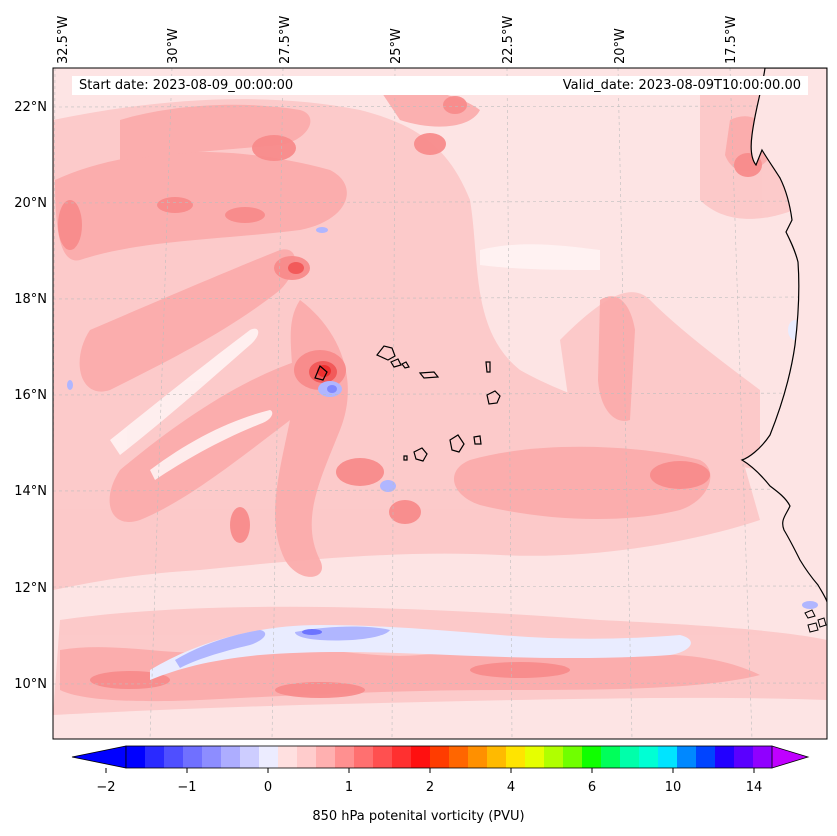 Image resolution: width=837 pixels, height=836 pixels. Describe the element at coordinates (30, 107) in the screenshot. I see `lat-label: 22°N` at that location.